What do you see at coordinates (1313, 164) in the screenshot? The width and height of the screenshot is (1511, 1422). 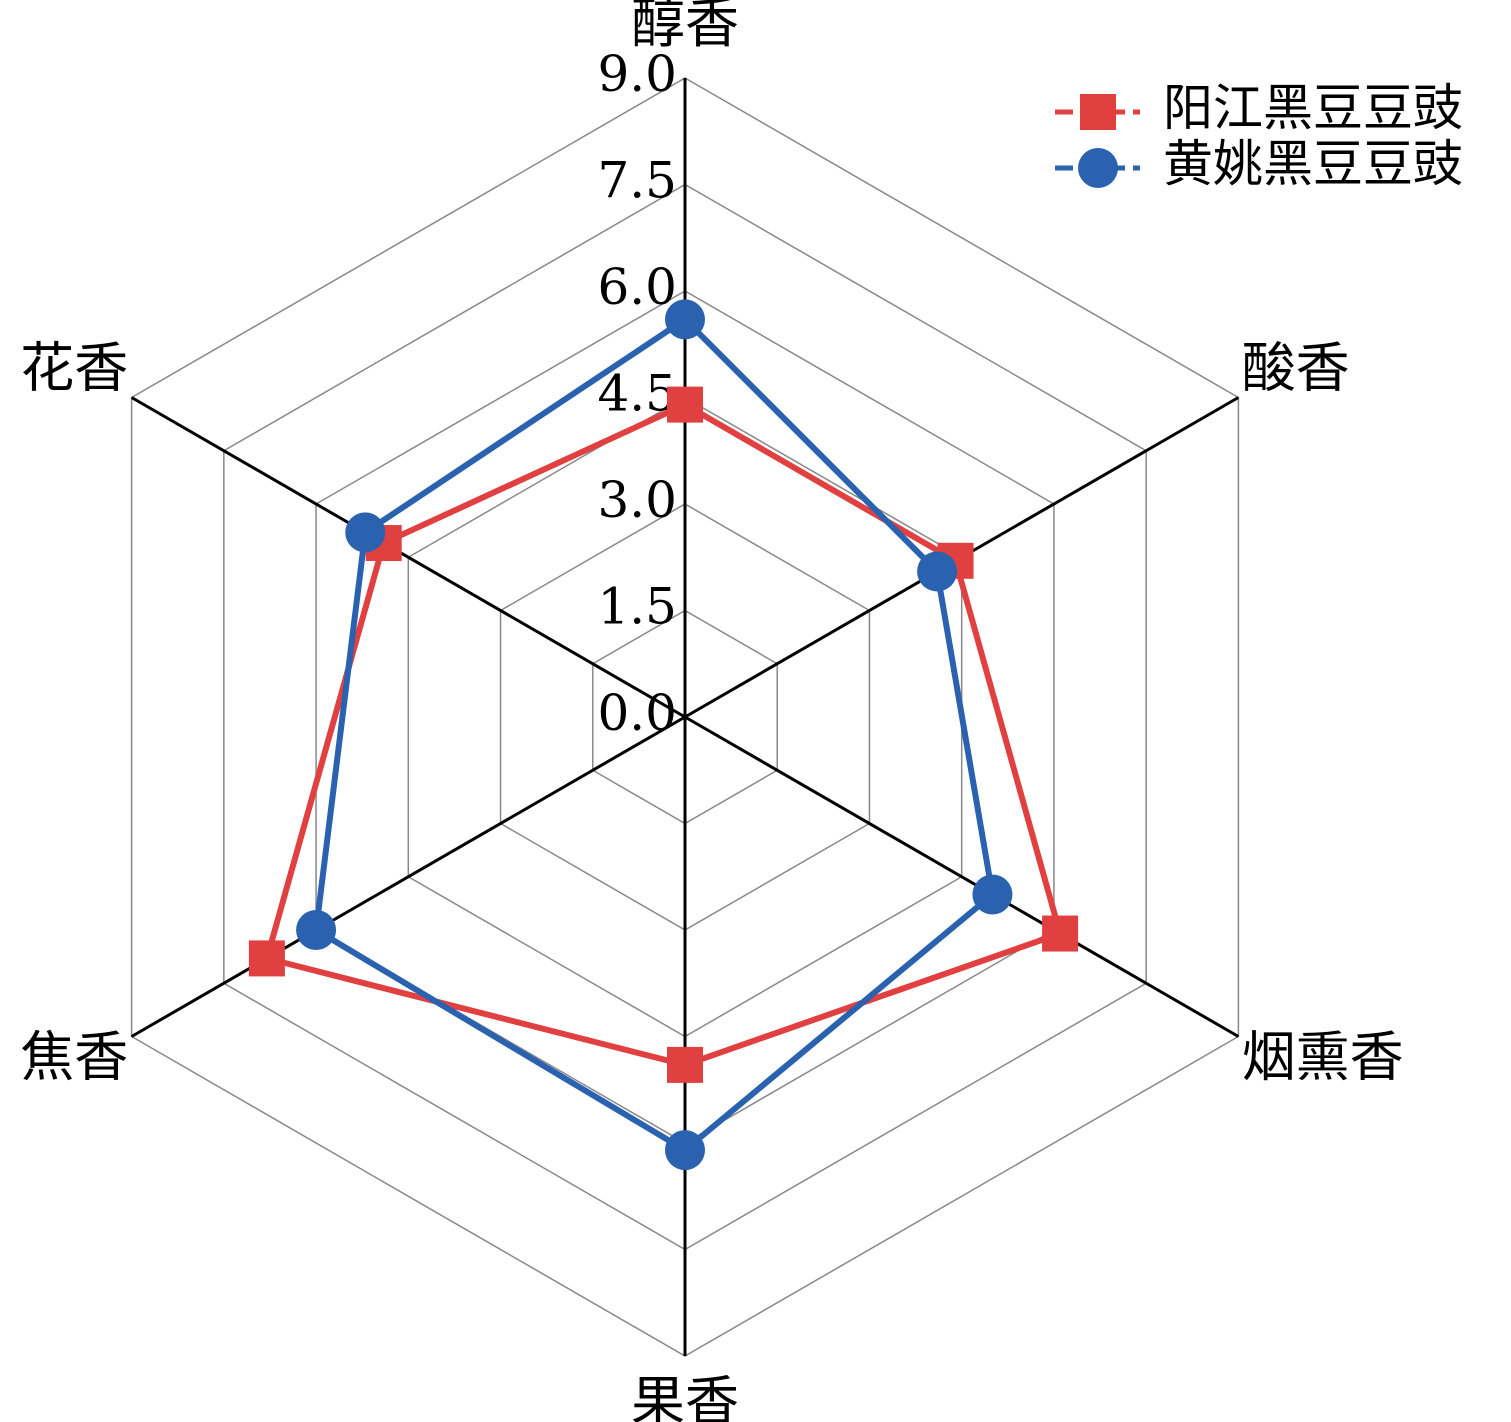 I see `legend-label: 黄姚黑豆豆豉` at bounding box center [1313, 164].